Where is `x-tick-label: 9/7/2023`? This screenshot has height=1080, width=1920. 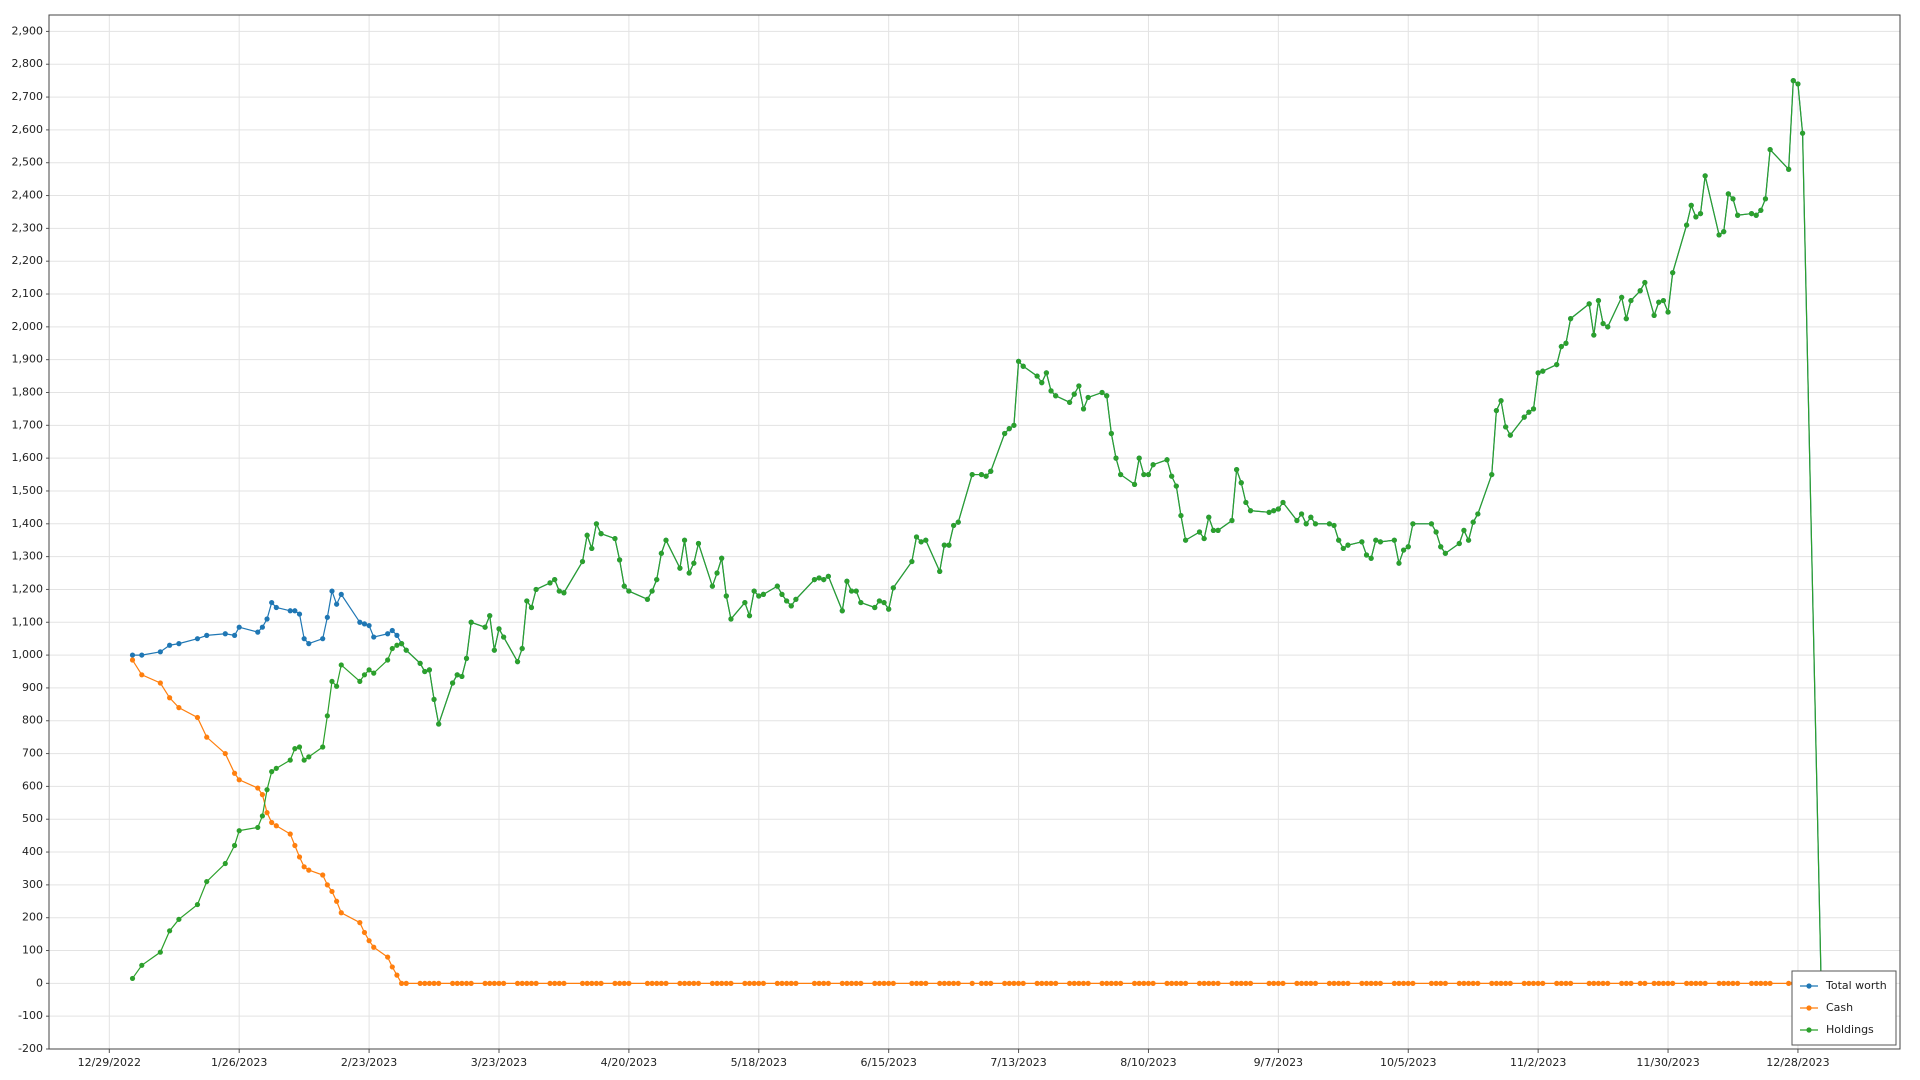 x-tick-label: 9/7/2023 is located at coordinates (1278, 1062).